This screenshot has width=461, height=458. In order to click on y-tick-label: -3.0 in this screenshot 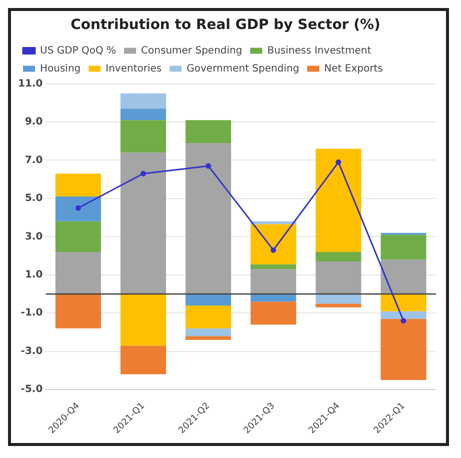, I will do `click(31, 351)`.